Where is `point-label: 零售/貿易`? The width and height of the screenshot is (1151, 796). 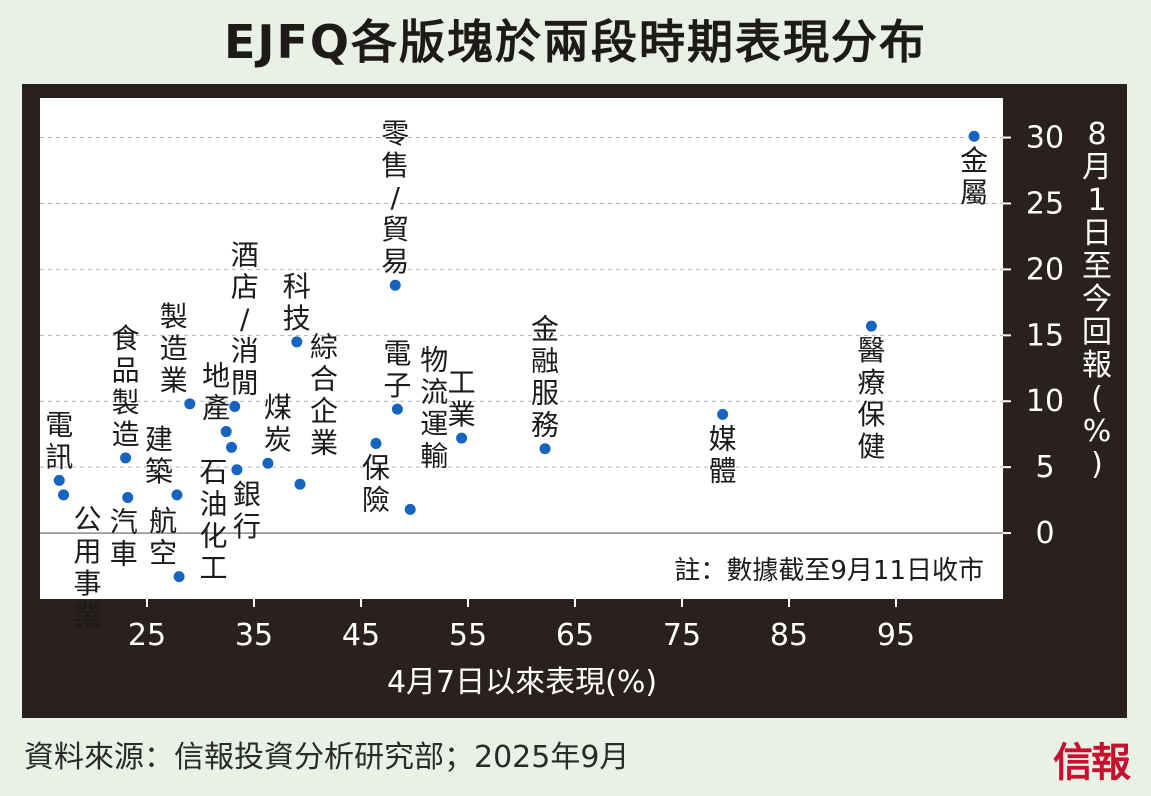
point-label: 零售/貿易 is located at coordinates (395, 197).